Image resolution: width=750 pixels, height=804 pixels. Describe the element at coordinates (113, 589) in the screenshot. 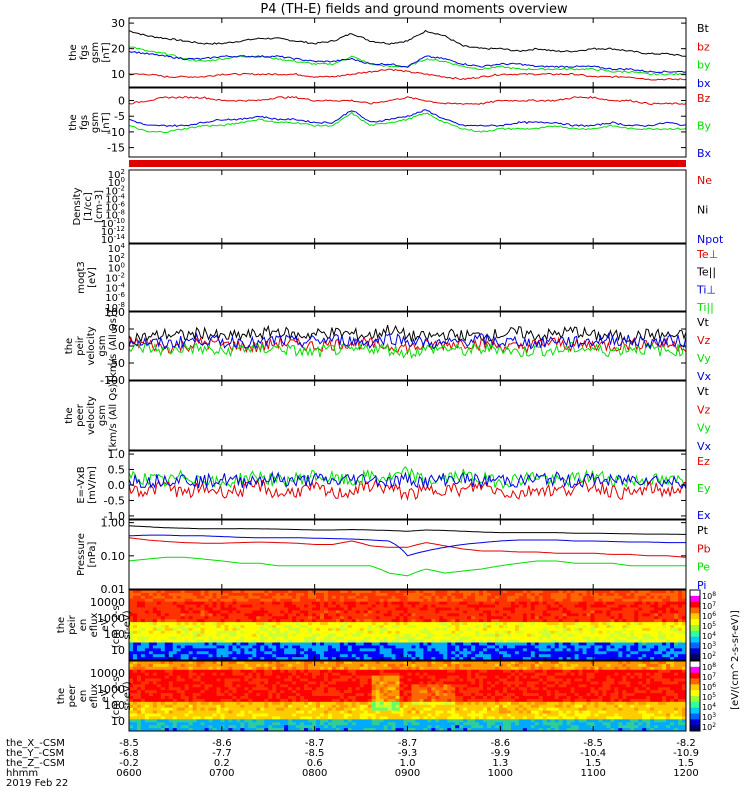

I see `ytick-label: 0.01` at that location.